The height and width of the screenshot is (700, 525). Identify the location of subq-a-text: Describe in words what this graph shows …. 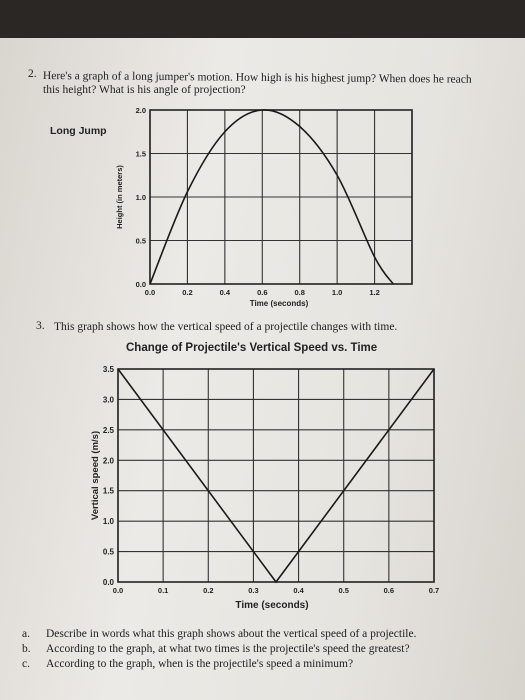
(231, 634).